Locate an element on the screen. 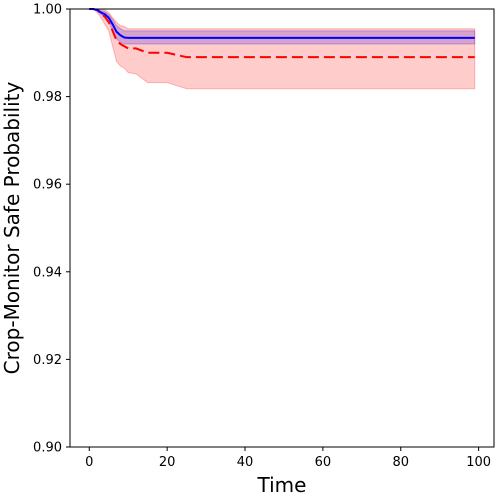 The image size is (500, 500). y-tick-label: 0.90 is located at coordinates (47, 448).